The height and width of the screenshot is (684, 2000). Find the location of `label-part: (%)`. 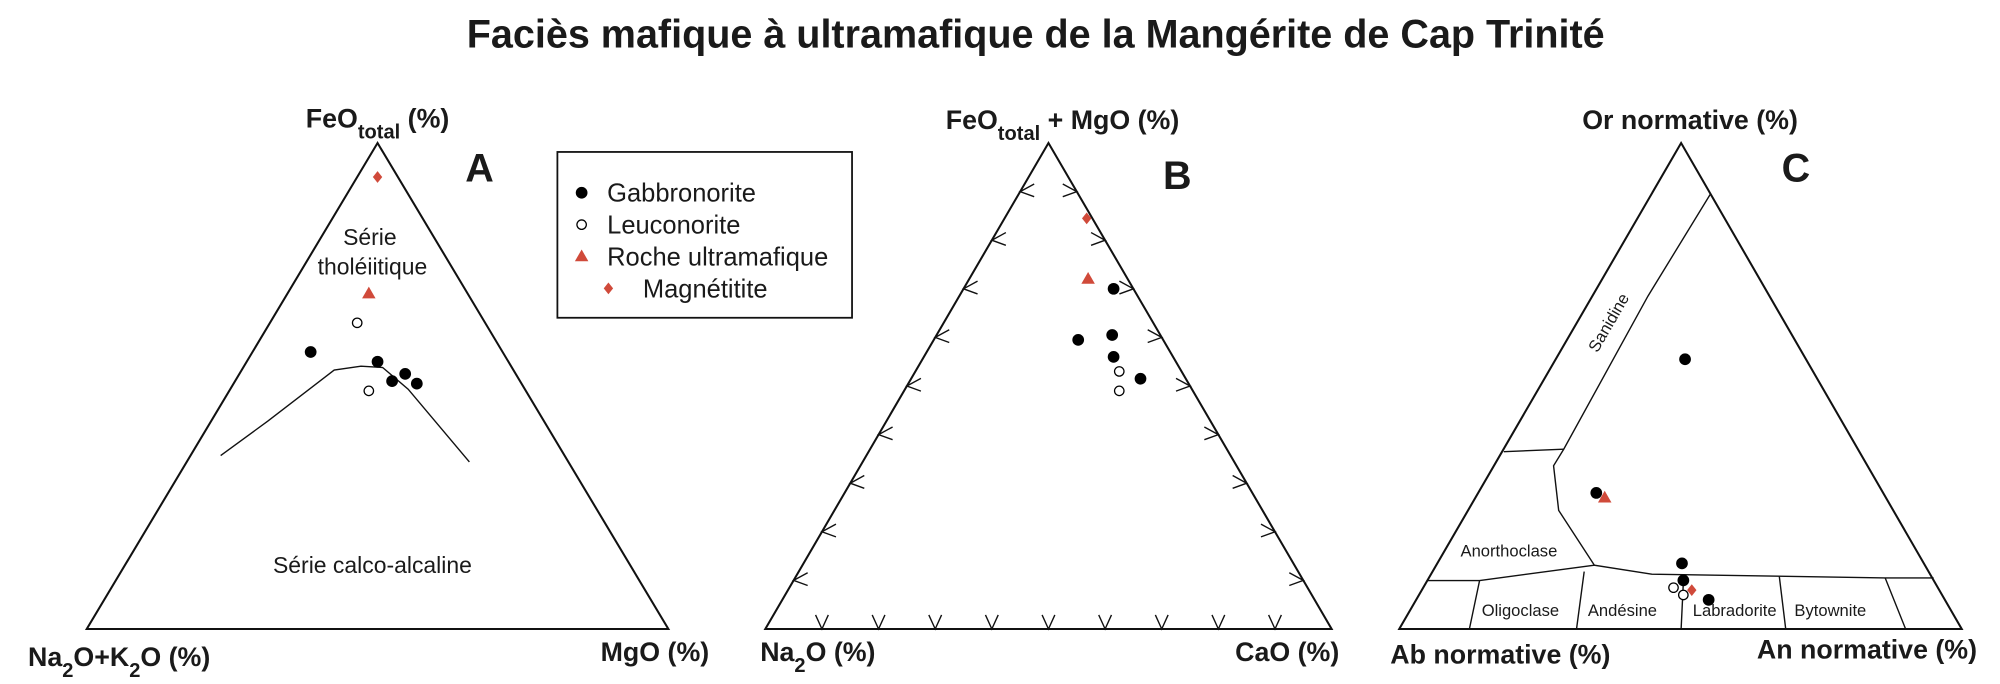

label-part: (%) is located at coordinates (424, 119).